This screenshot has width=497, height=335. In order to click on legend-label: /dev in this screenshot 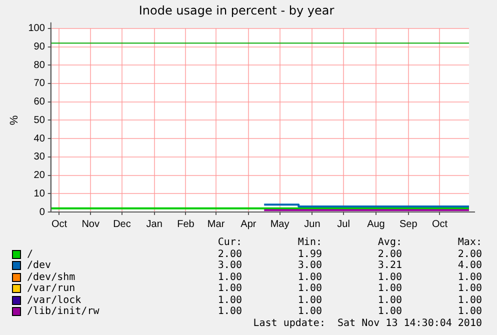, I will do `click(39, 266)`.